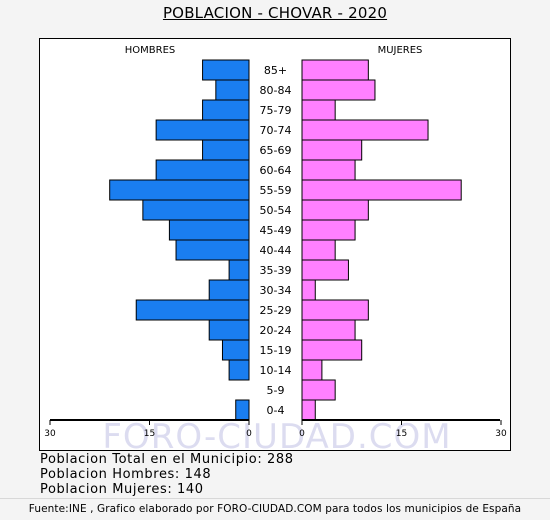 The image size is (550, 520). What do you see at coordinates (276, 330) in the screenshot?
I see `age-label-20-24: 20-24` at bounding box center [276, 330].